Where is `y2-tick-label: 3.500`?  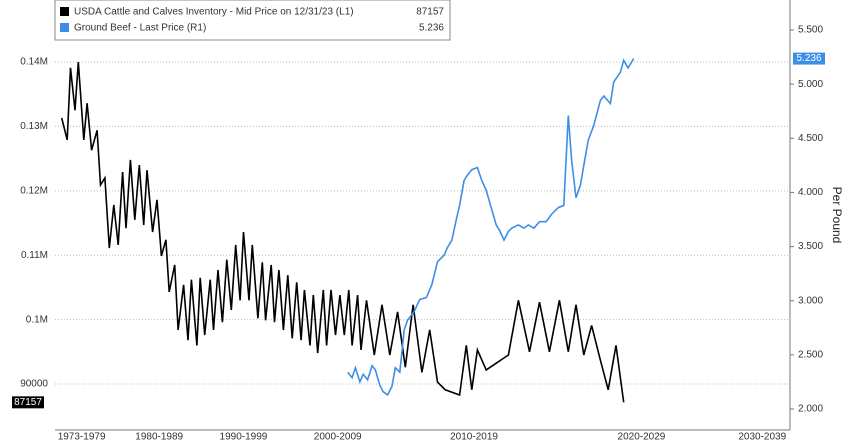
y2-tick-label: 3.500 is located at coordinates (810, 246).